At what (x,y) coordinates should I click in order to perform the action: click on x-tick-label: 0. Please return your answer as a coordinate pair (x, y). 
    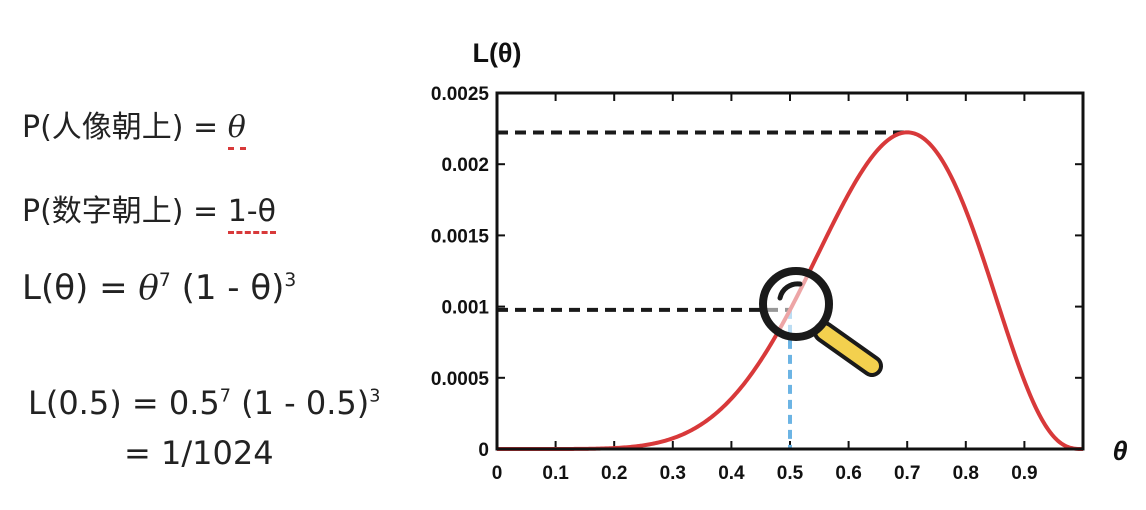
    Looking at the image, I should click on (497, 473).